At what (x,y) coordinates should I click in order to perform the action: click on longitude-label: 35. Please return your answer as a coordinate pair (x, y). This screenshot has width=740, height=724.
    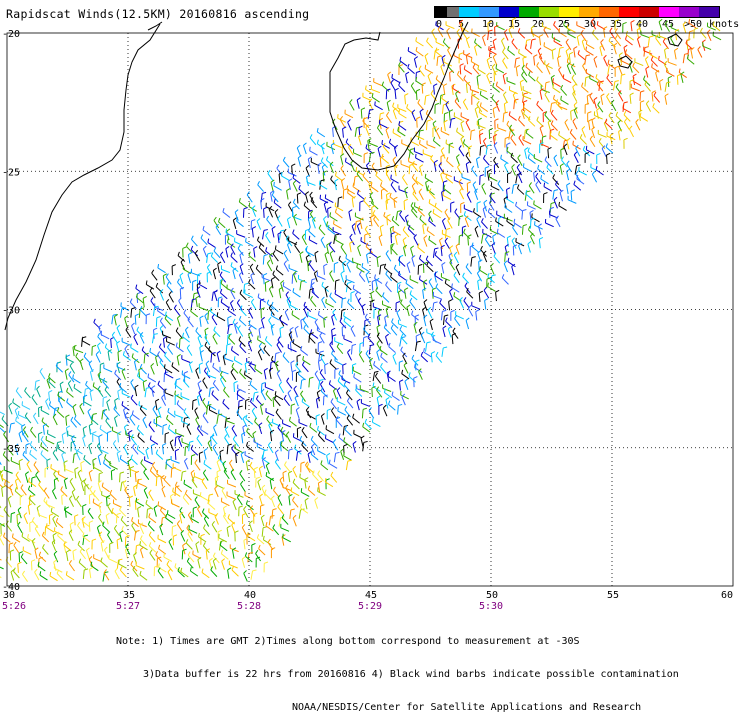
    Looking at the image, I should click on (129, 595).